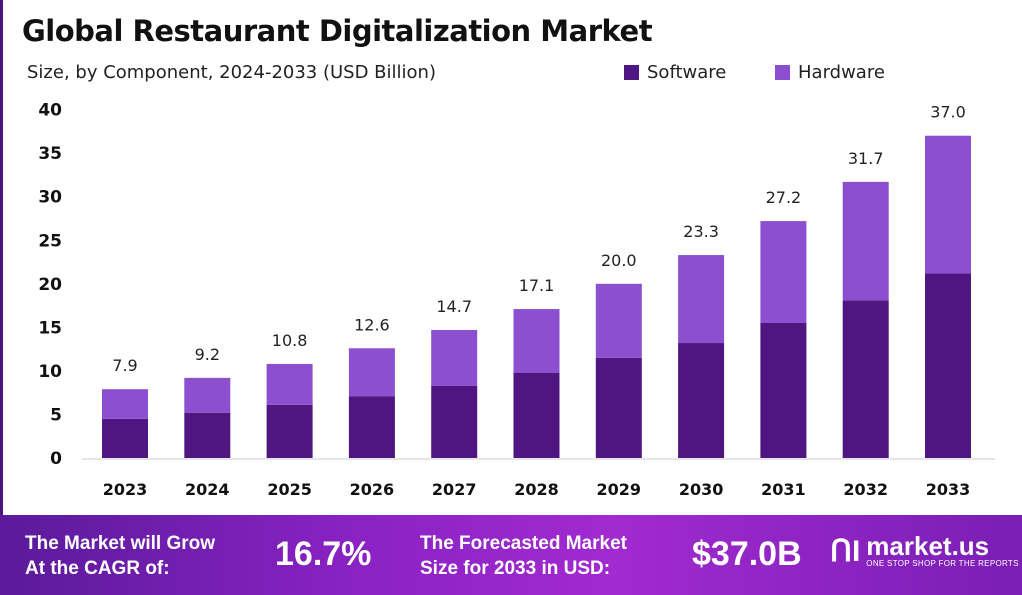  Describe the element at coordinates (125, 404) in the screenshot. I see `bar-hardware-2023` at that location.